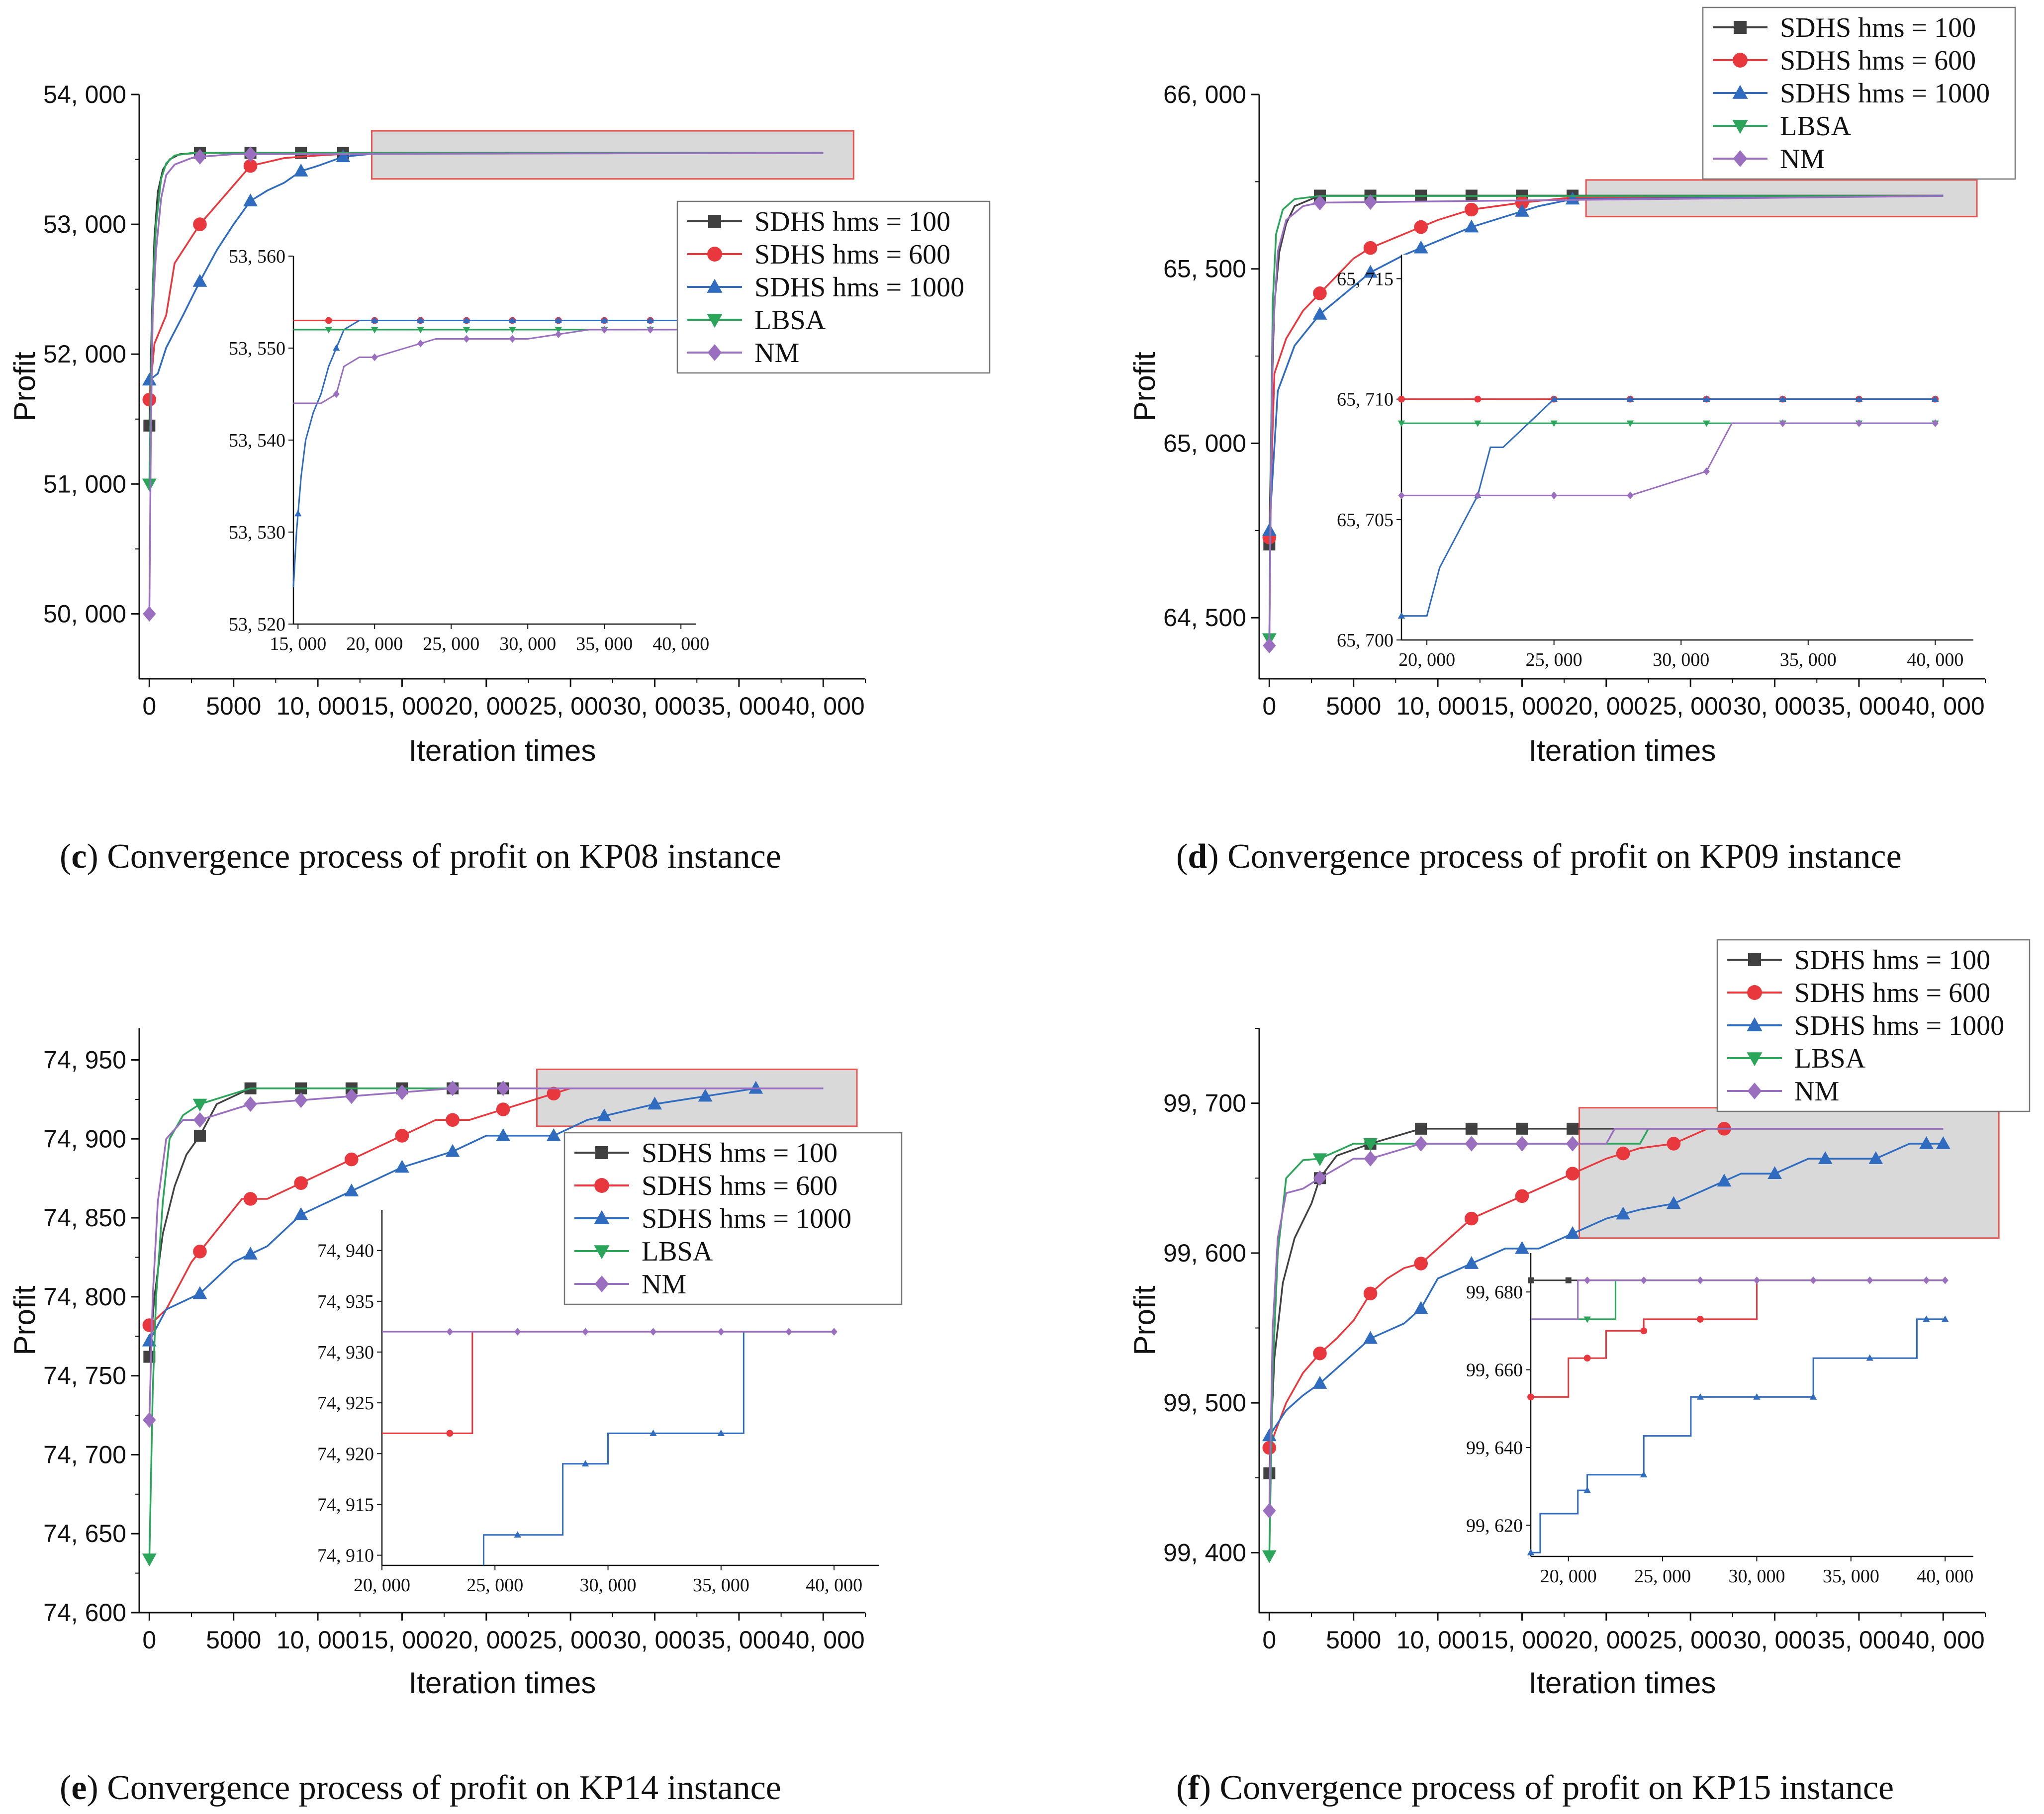 This screenshot has width=2044, height=1814. What do you see at coordinates (234, 1640) in the screenshot?
I see `panel-e-x-tick-label: 5000` at bounding box center [234, 1640].